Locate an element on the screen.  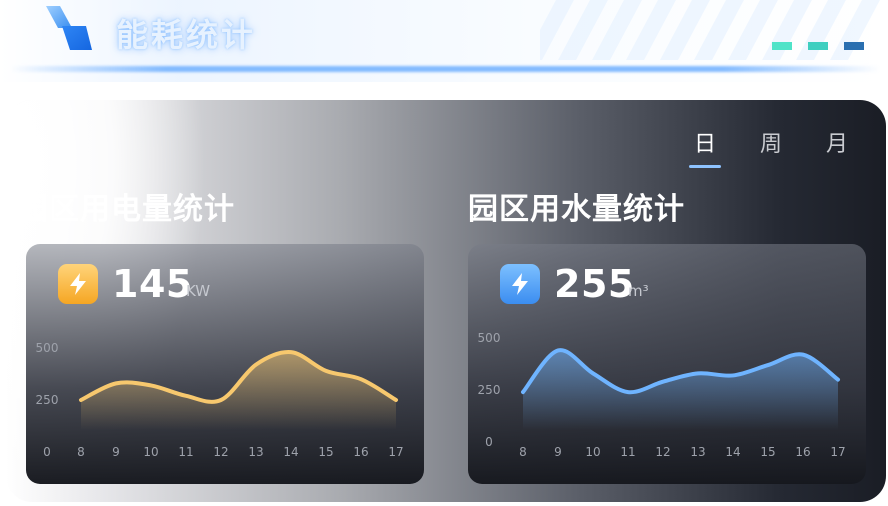
electric-x-tick-label: 10 is located at coordinates (150, 452).